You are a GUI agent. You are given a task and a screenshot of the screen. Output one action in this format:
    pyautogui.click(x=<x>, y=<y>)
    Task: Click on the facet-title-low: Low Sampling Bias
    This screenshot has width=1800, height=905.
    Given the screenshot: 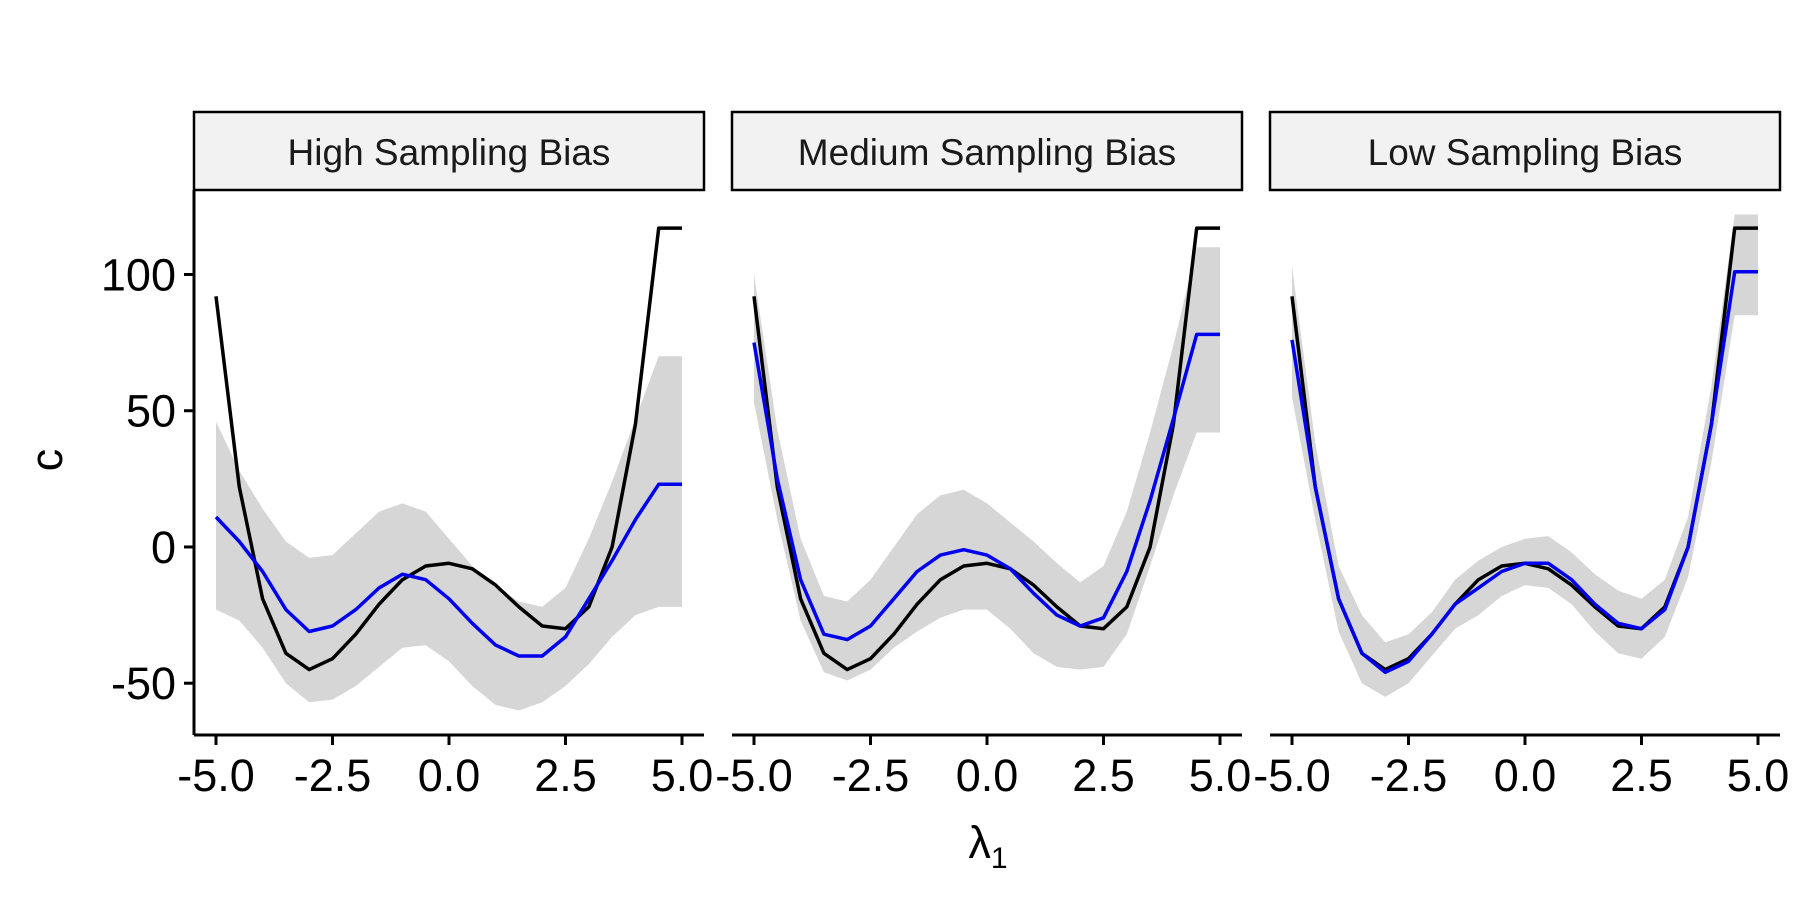 What is the action you would take?
    pyautogui.click(x=1525, y=152)
    